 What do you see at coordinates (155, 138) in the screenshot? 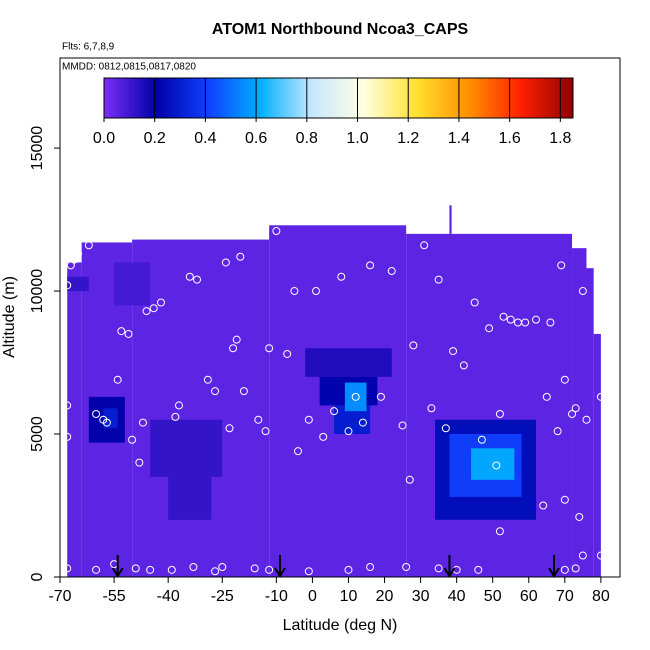
I see `colorbar-tick-label: 0.2` at bounding box center [155, 138].